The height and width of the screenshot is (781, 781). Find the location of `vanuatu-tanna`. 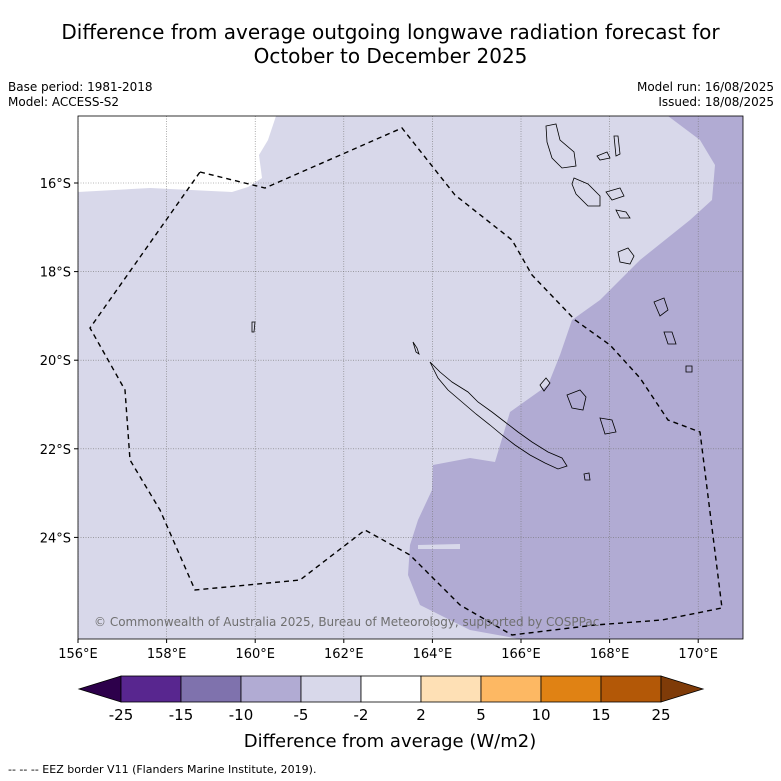

vanuatu-tanna is located at coordinates (670, 338).